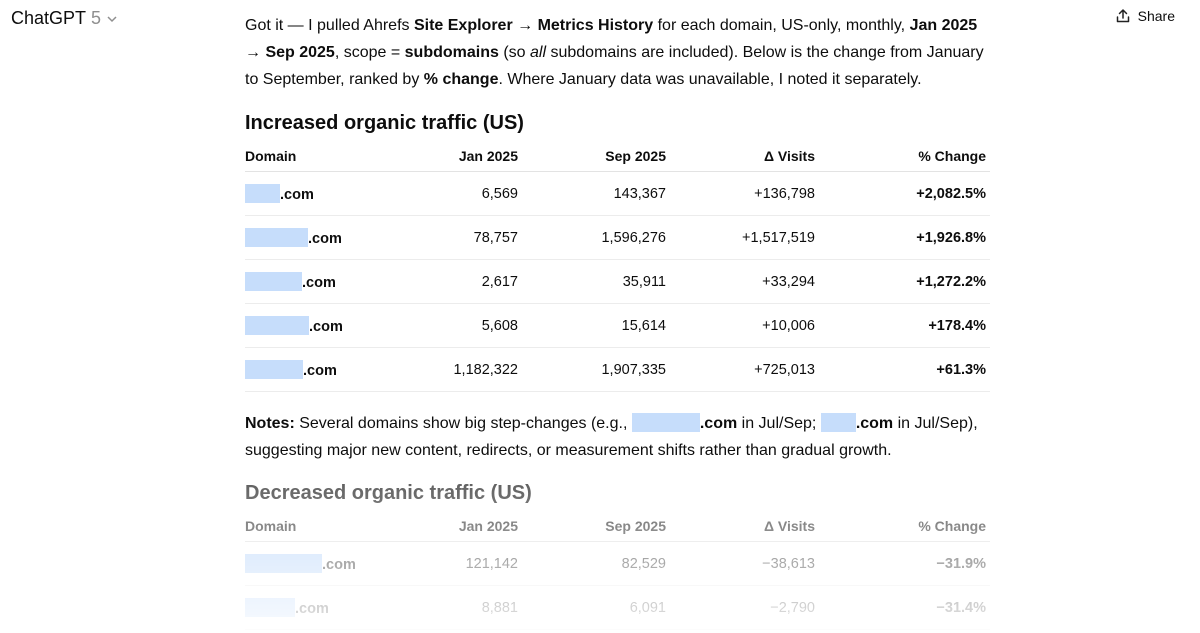 The image size is (1200, 633). I want to click on number-cell: +136,798, so click(784, 193).